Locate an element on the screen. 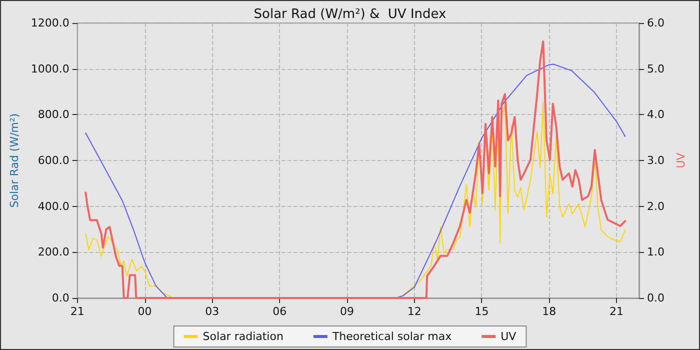  legend-label: Solar radiation is located at coordinates (243, 336).